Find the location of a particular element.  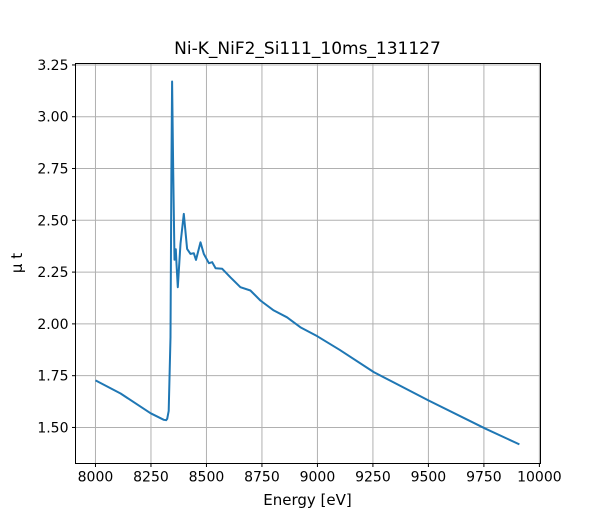

y-tick-label: 1.75 is located at coordinates (52, 377).